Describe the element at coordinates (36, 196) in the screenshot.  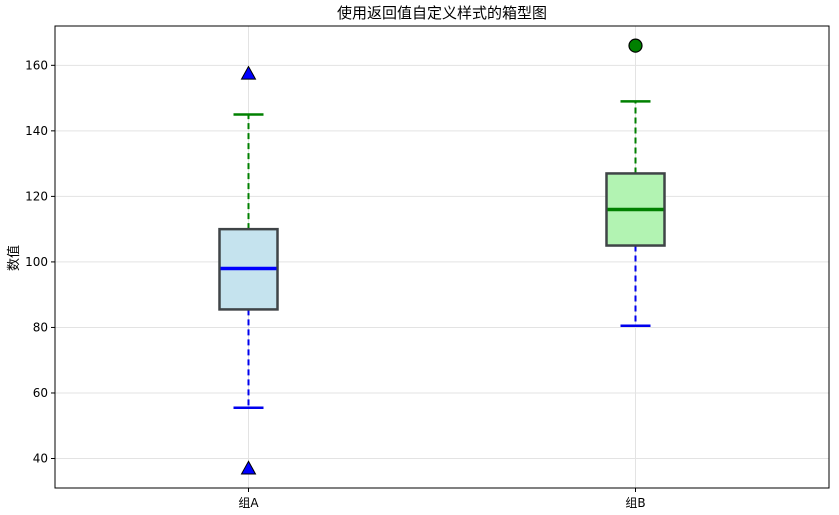
I see `y-tick-label: 120` at that location.